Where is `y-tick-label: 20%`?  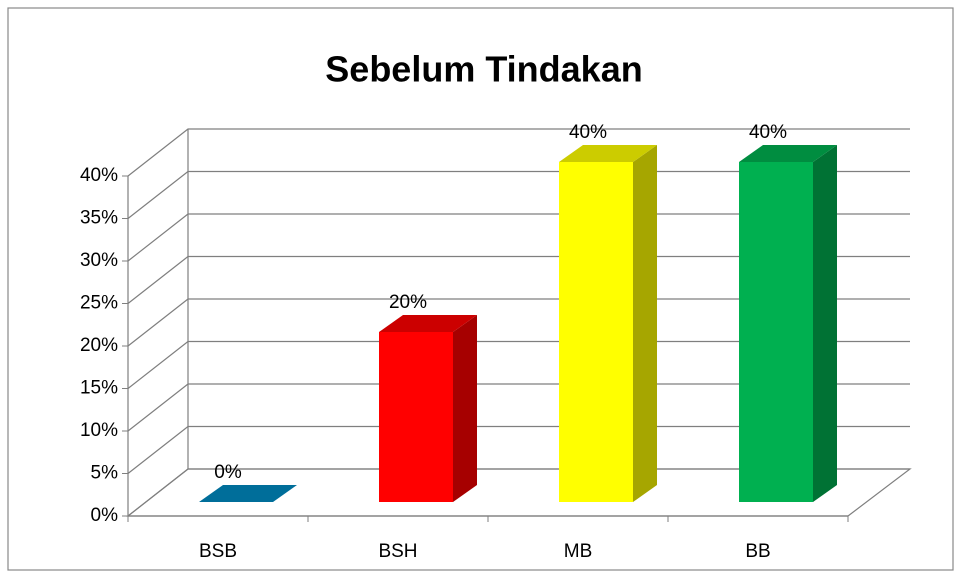
y-tick-label: 20% is located at coordinates (99, 345).